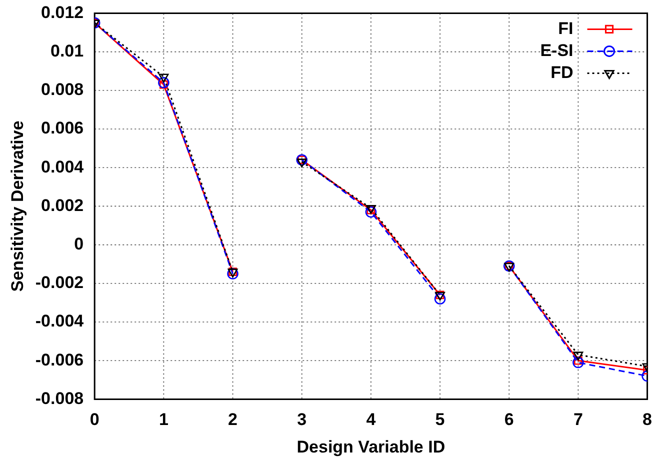 The height and width of the screenshot is (466, 655). Describe the element at coordinates (59, 321) in the screenshot. I see `y-tick-label: -0.004` at that location.